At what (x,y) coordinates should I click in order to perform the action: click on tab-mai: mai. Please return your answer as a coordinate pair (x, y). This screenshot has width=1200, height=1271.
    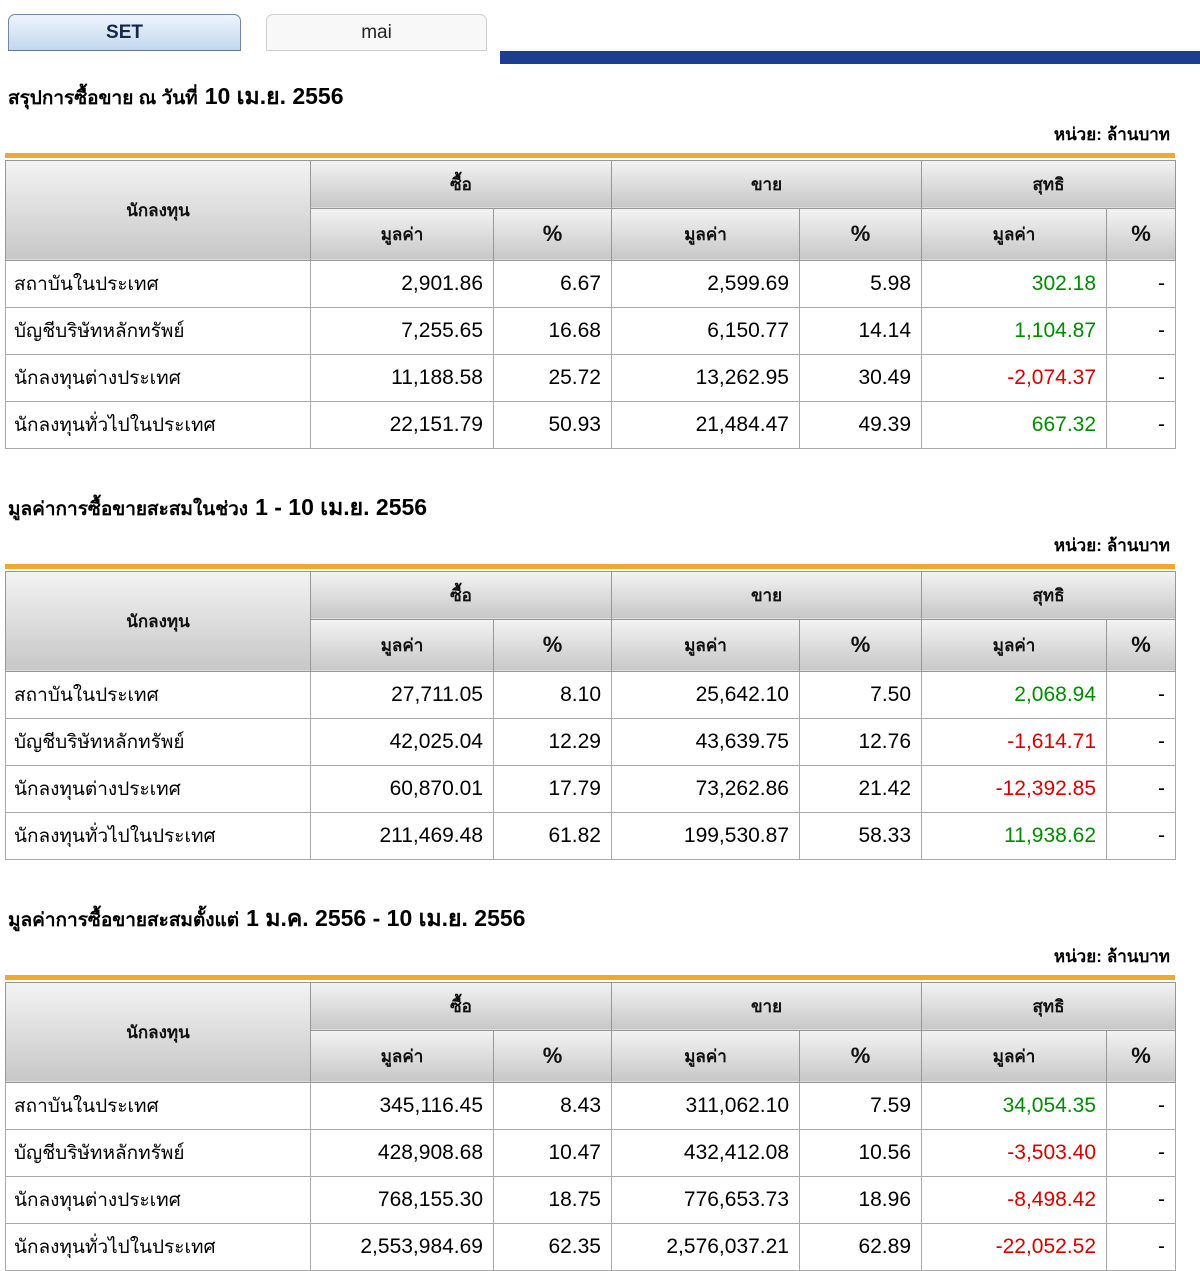
    Looking at the image, I should click on (376, 32).